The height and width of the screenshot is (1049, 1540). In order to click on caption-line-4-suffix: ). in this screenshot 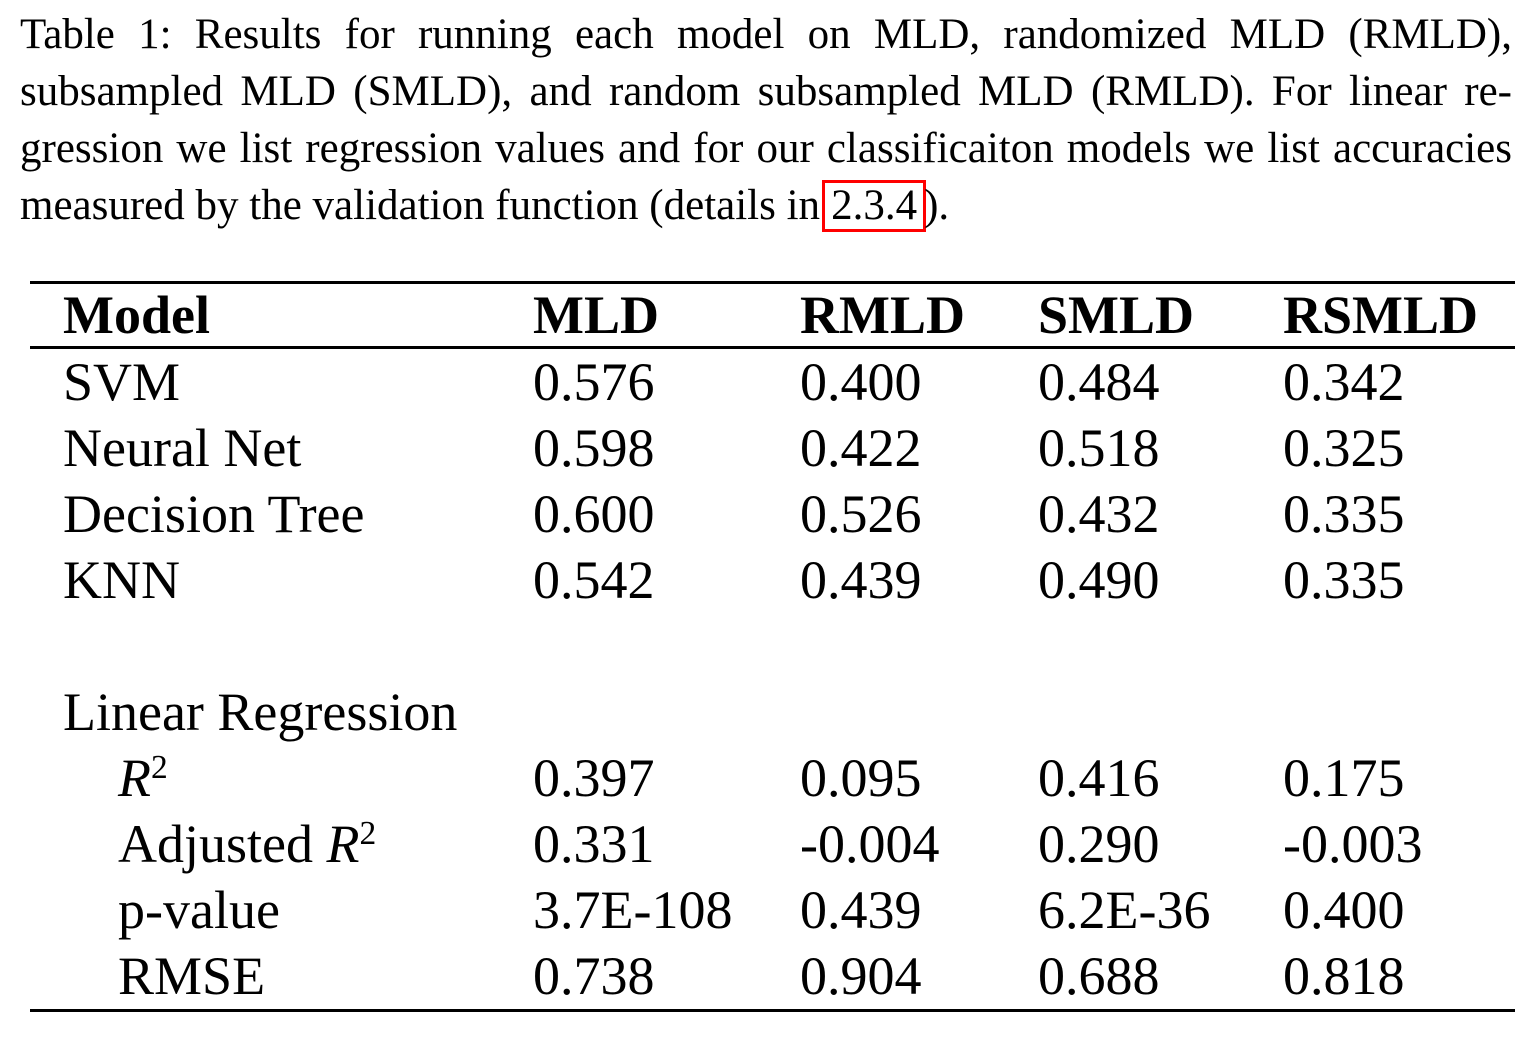, I will do `click(937, 205)`.